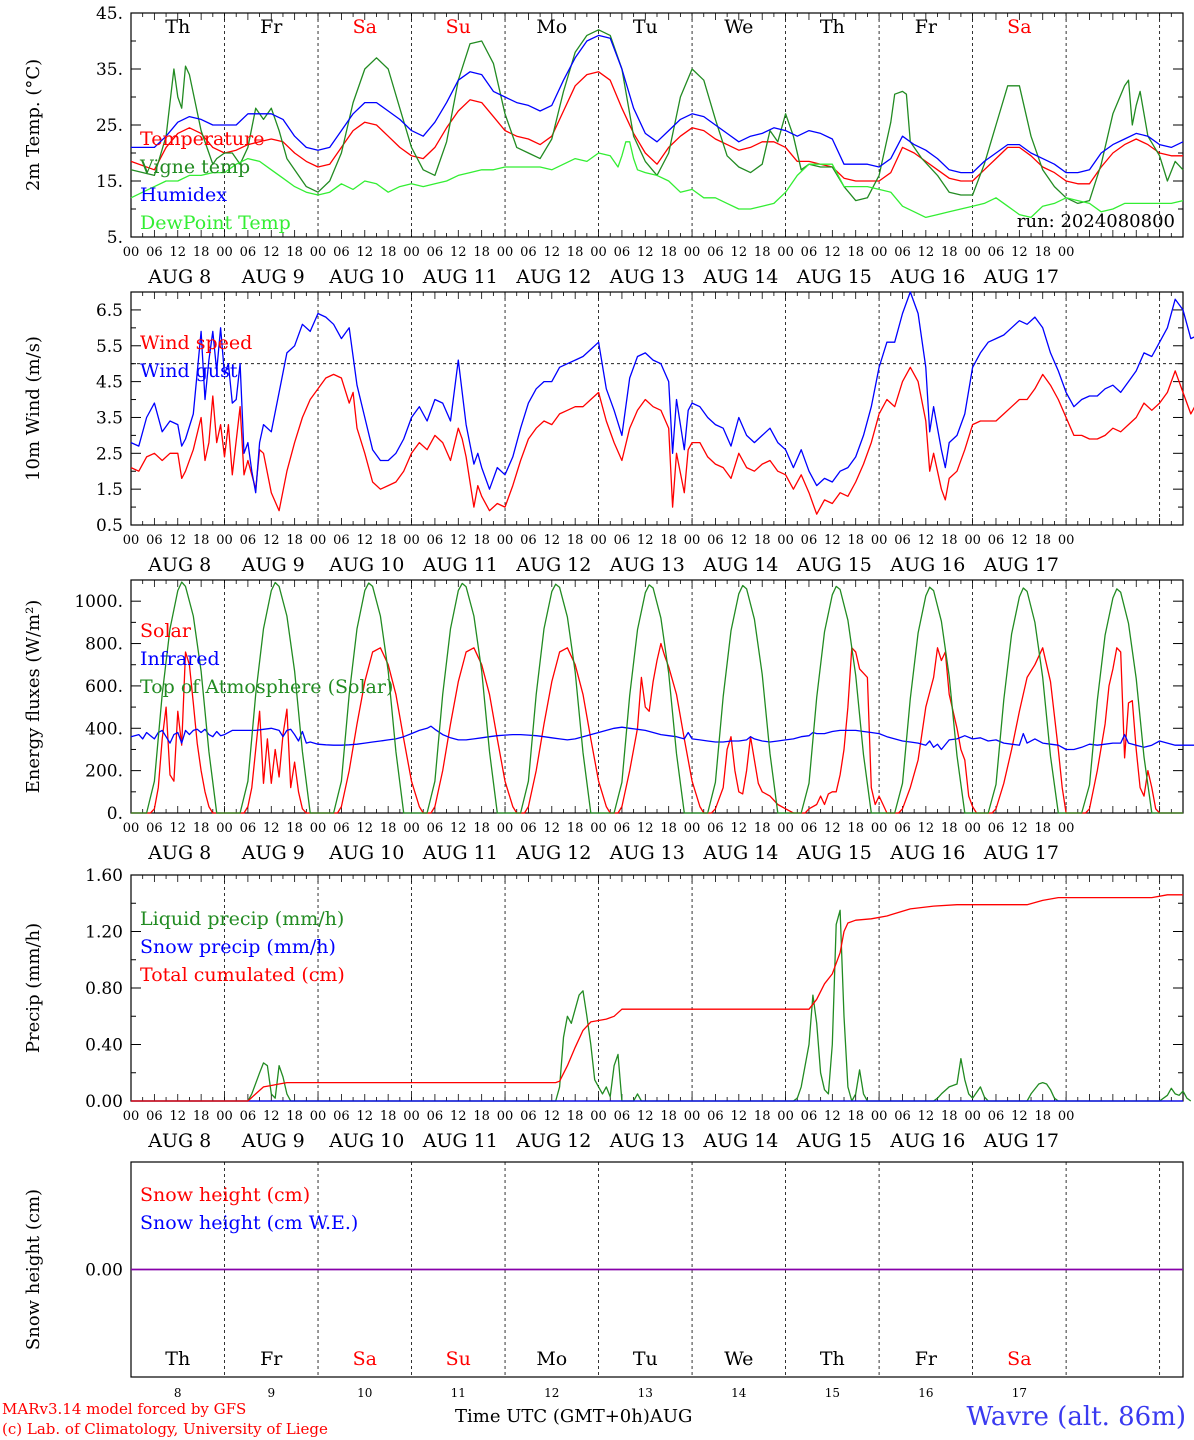 This screenshot has height=1440, width=1194. I want to click on y-tick-label: 1000., so click(98, 602).